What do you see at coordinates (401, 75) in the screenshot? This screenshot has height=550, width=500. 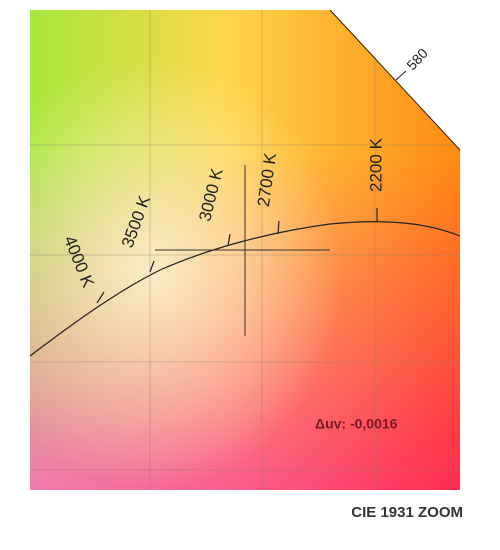 I see `wavelength-tick` at bounding box center [401, 75].